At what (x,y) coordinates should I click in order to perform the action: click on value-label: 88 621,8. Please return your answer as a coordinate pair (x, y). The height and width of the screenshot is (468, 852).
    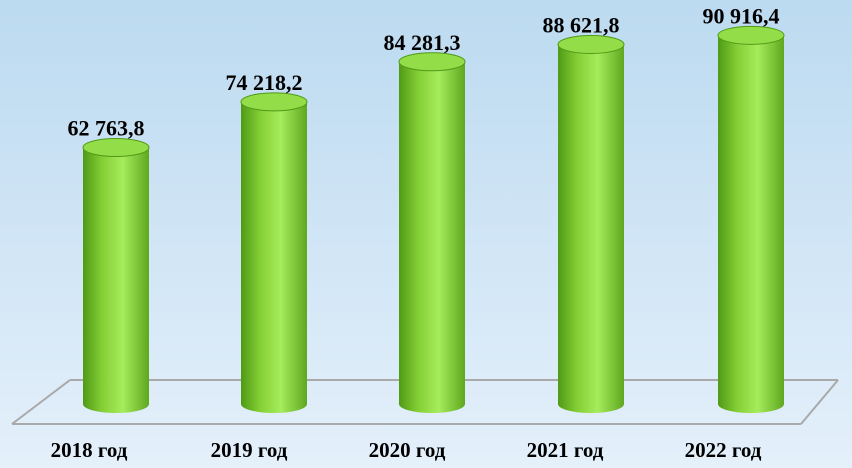
    Looking at the image, I should click on (581, 24).